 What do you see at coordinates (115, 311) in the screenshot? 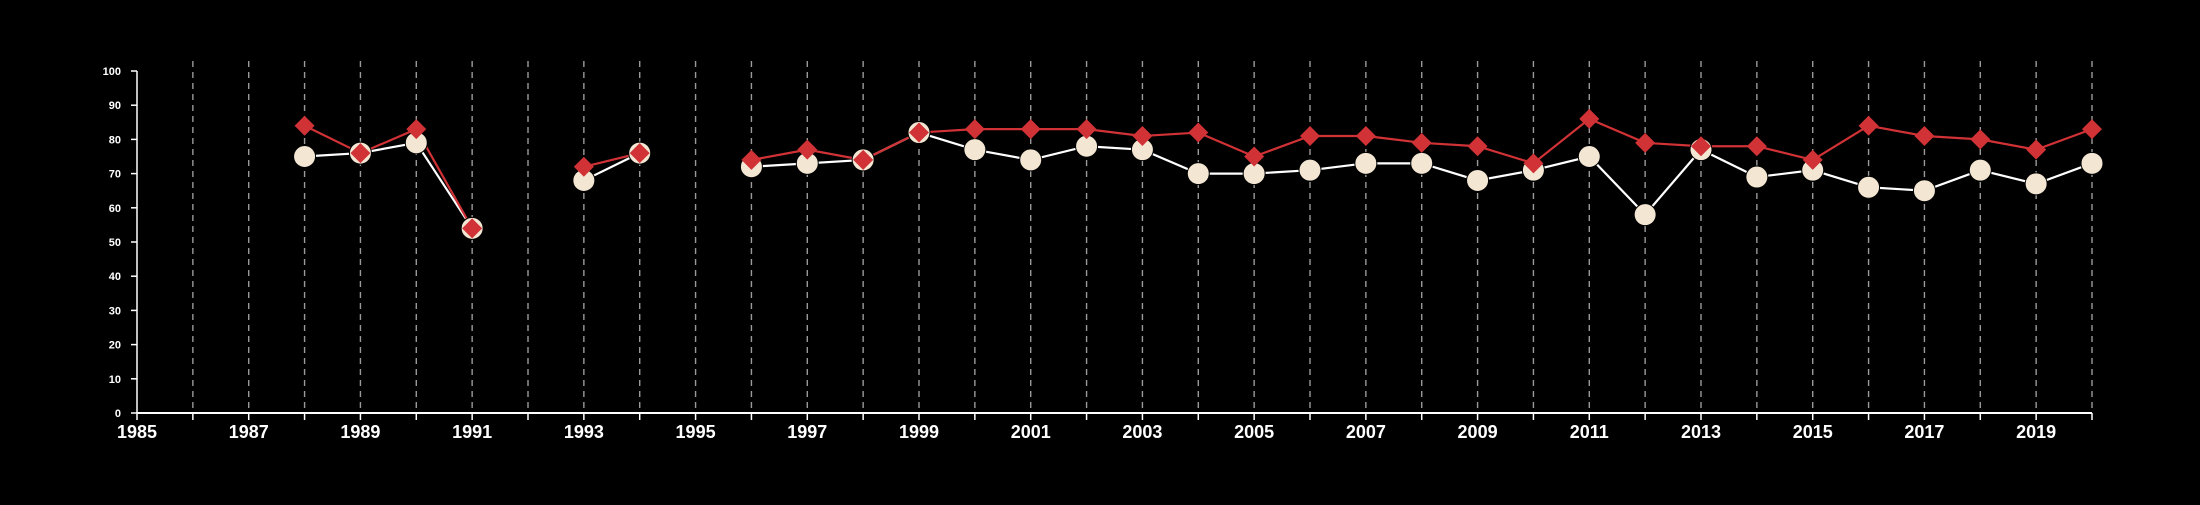
I see `y-tick-label: 30` at bounding box center [115, 311].